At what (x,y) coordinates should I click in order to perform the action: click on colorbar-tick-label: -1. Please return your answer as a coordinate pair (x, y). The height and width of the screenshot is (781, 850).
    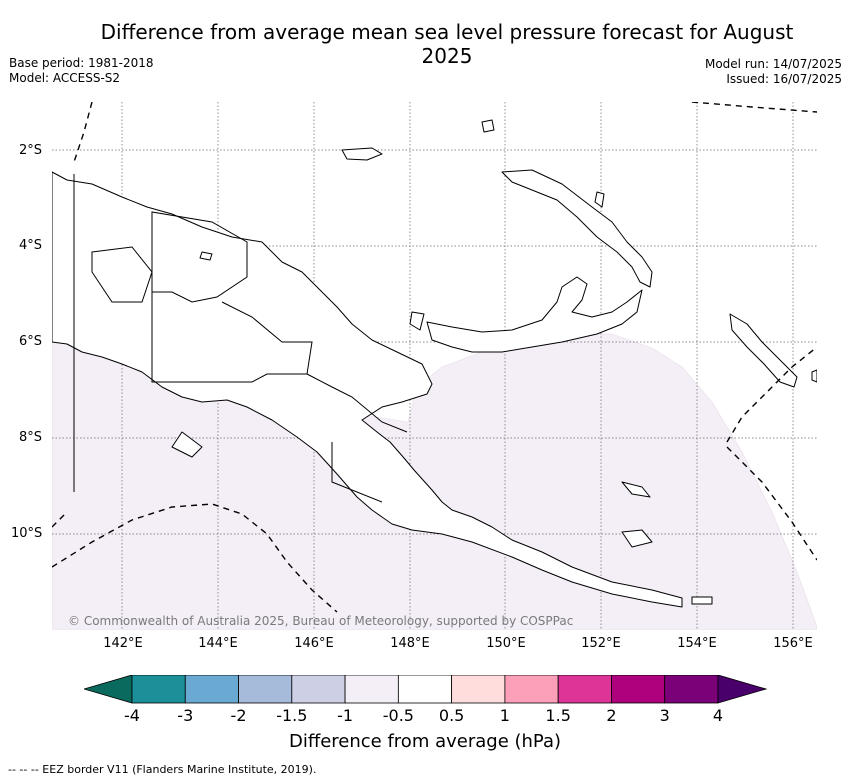
    Looking at the image, I should click on (345, 715).